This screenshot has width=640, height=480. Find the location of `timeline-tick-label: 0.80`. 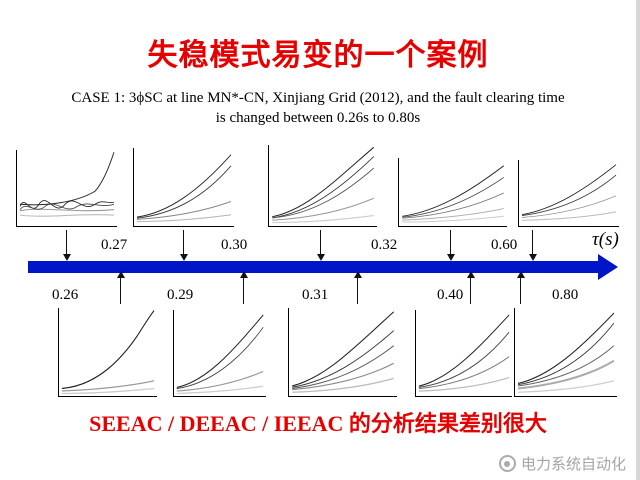

timeline-tick-label: 0.80 is located at coordinates (565, 295).